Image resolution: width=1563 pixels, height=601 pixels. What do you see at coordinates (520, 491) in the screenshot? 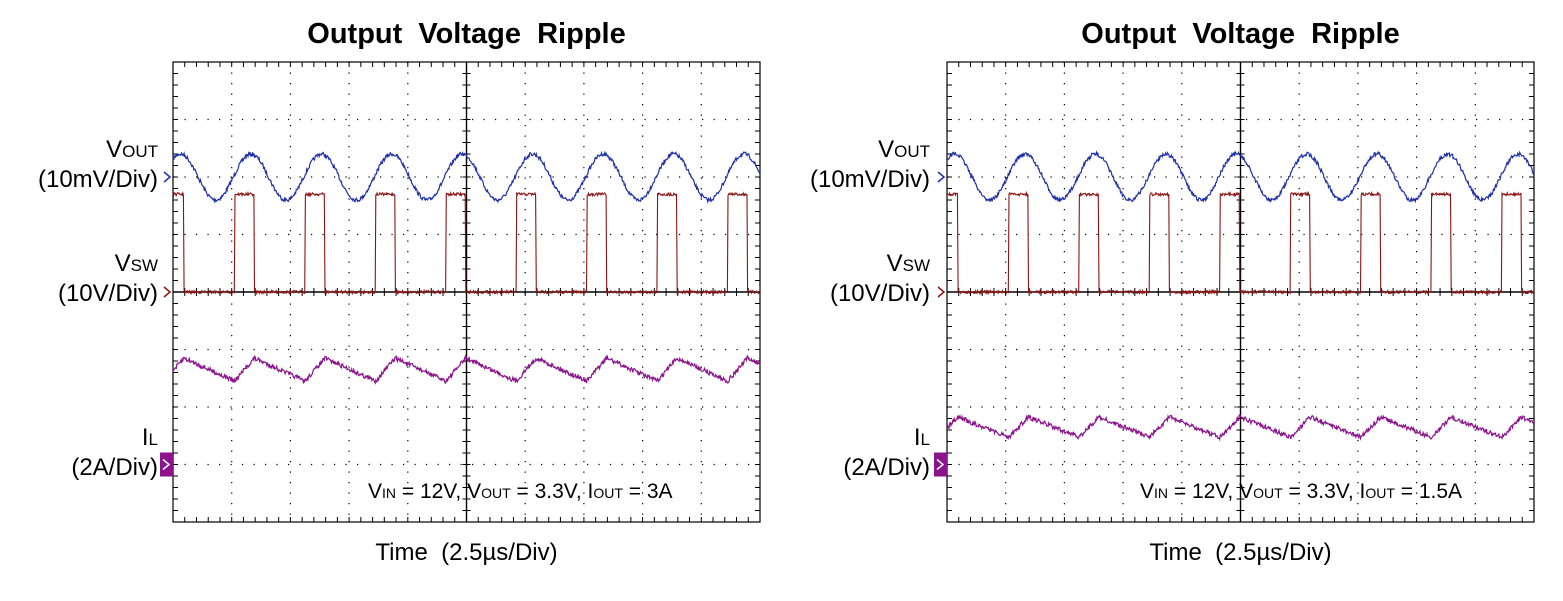
I see `test-conditions: VIN = 12V, VOUT = 3.3V, IOUT = 3A` at bounding box center [520, 491].